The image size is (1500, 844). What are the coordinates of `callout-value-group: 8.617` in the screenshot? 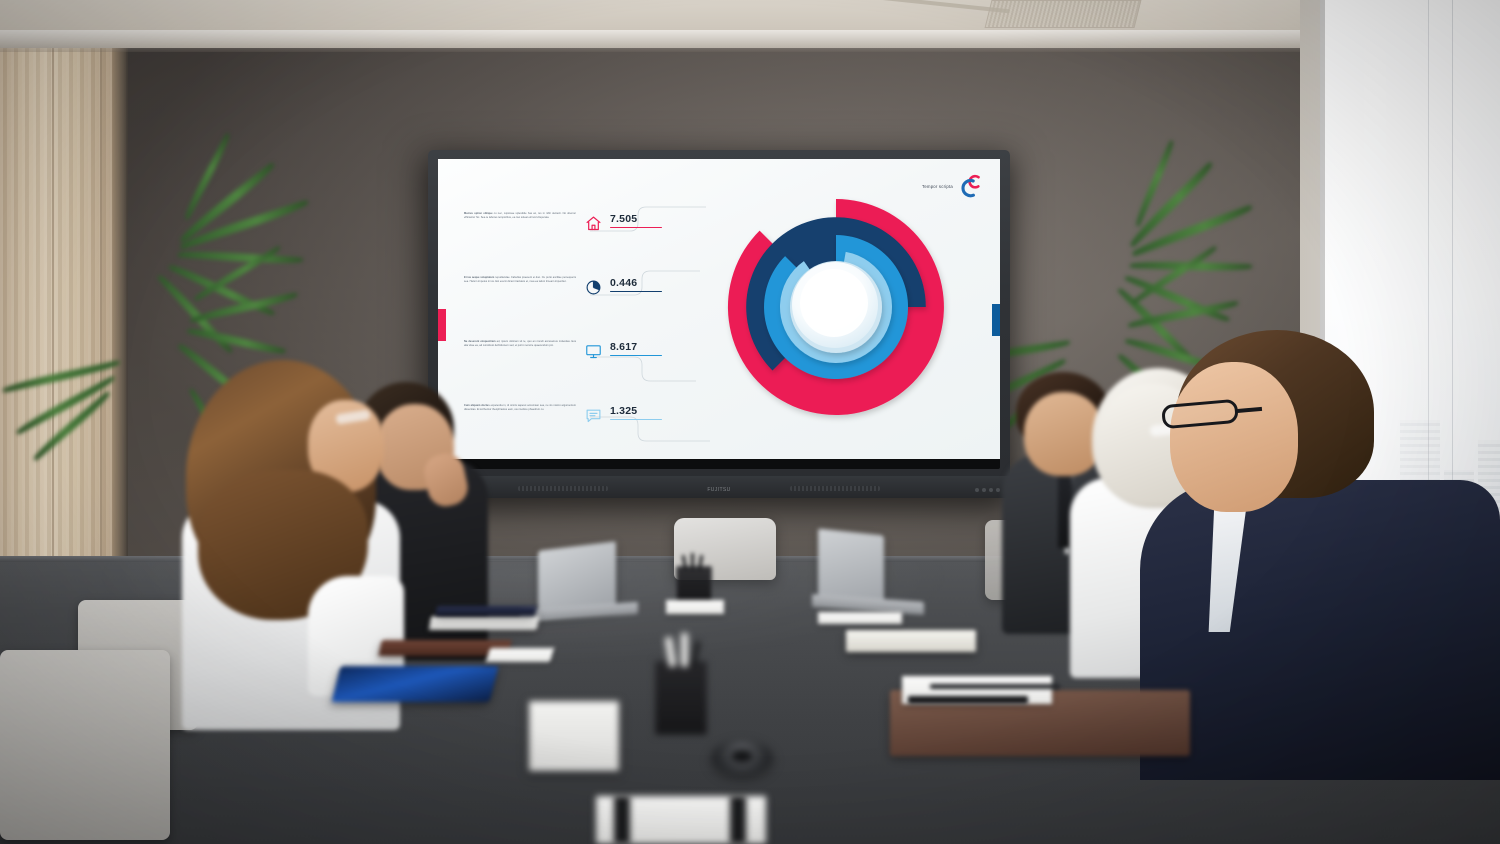 It's located at (636, 348).